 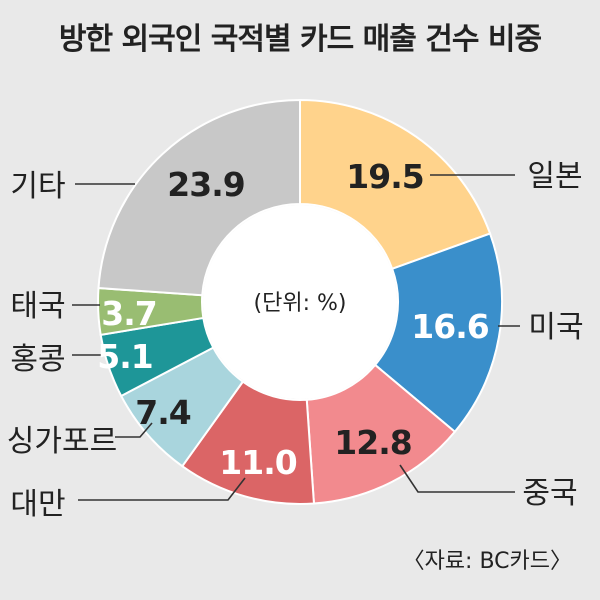 I want to click on chart-title: 방한 외국인 국적별 카드 매출 건수 비중, so click(x=300, y=39).